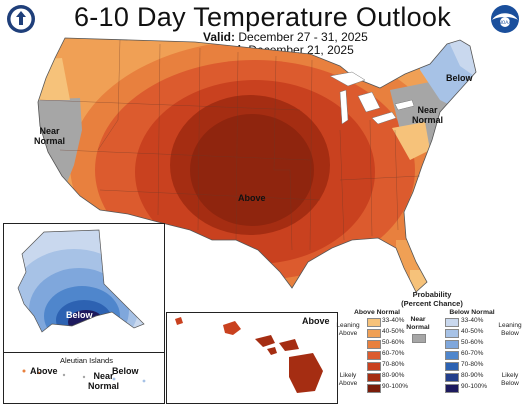 The width and height of the screenshot is (525, 408). I want to click on legend-above-bin-label: 60-70%, so click(393, 353).